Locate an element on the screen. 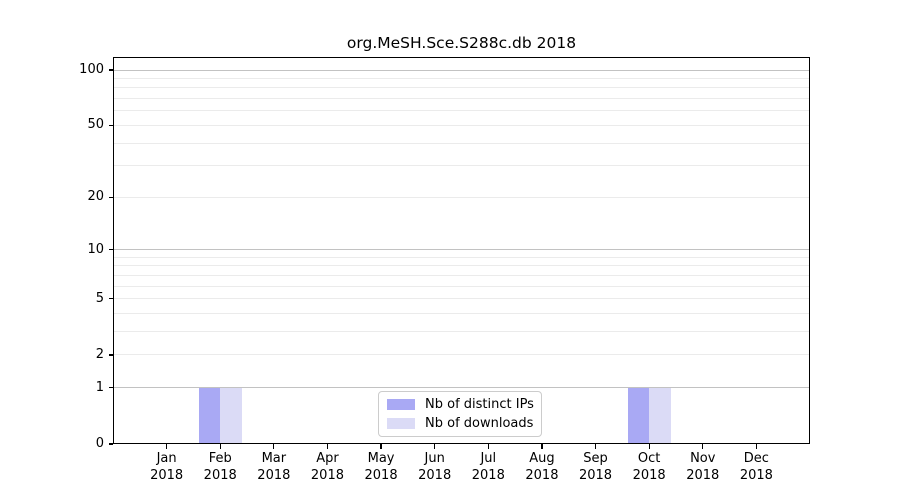 Image resolution: width=900 pixels, height=500 pixels. x-tick-label: Aug 2018 is located at coordinates (542, 467).